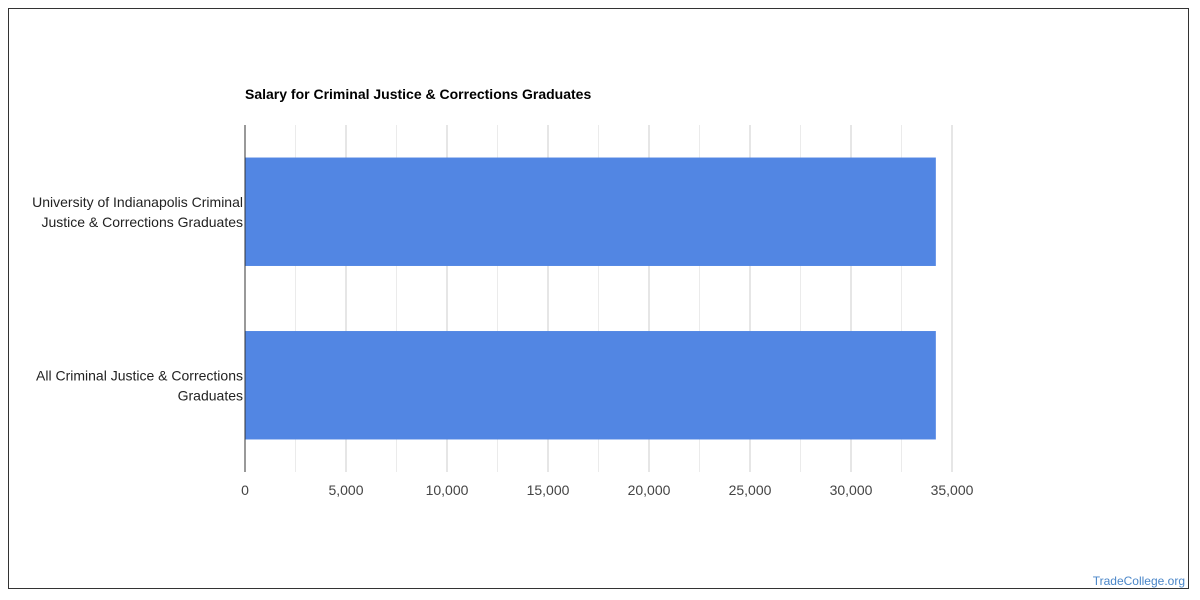 The image size is (1200, 600). Describe the element at coordinates (548, 490) in the screenshot. I see `x-tick-label: 15,000` at that location.